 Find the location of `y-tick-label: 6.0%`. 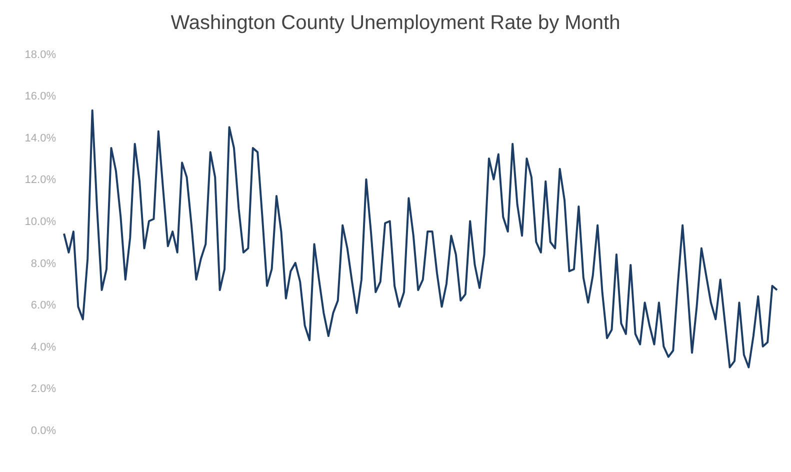

y-tick-label: 6.0% is located at coordinates (43, 306).